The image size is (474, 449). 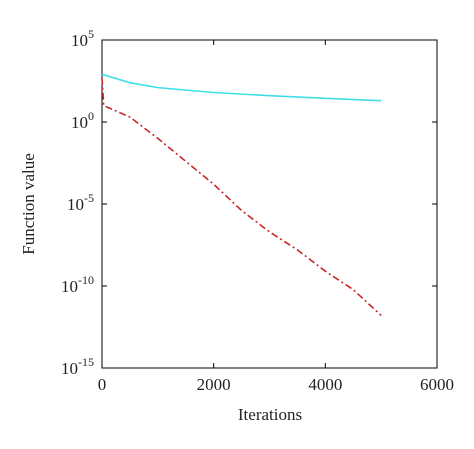 I want to click on x-axis-label: Iterations, so click(x=270, y=414).